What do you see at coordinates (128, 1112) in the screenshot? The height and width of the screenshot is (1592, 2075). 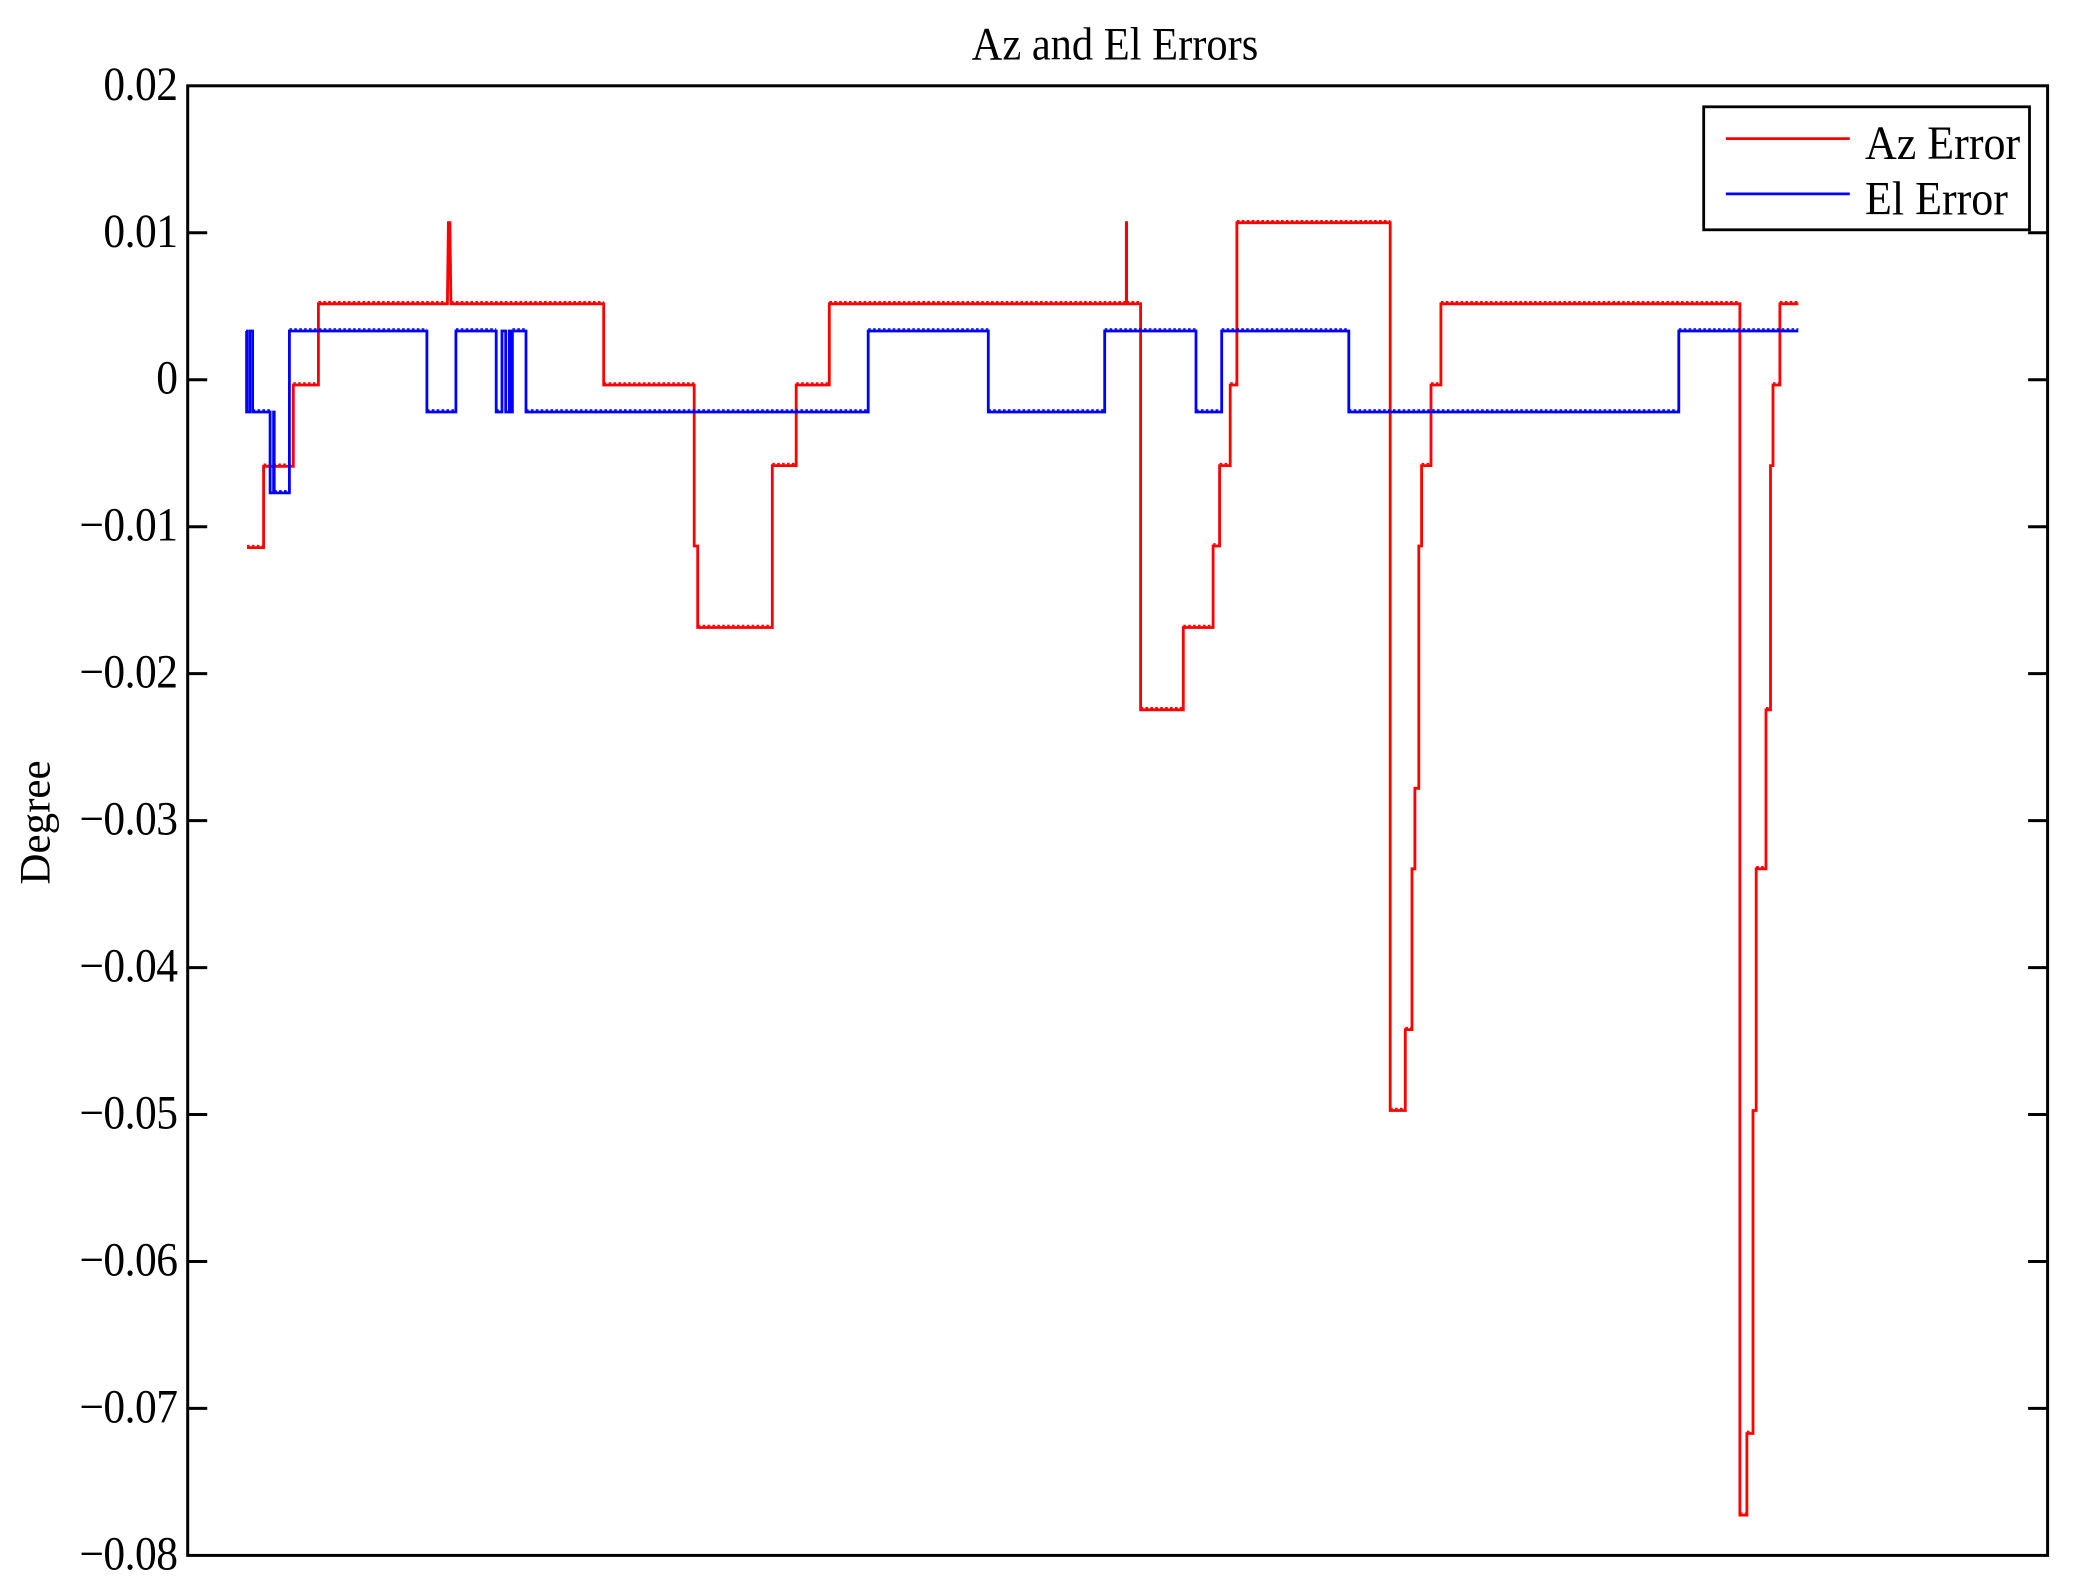 I see `svg-text: −0.05` at bounding box center [128, 1112].